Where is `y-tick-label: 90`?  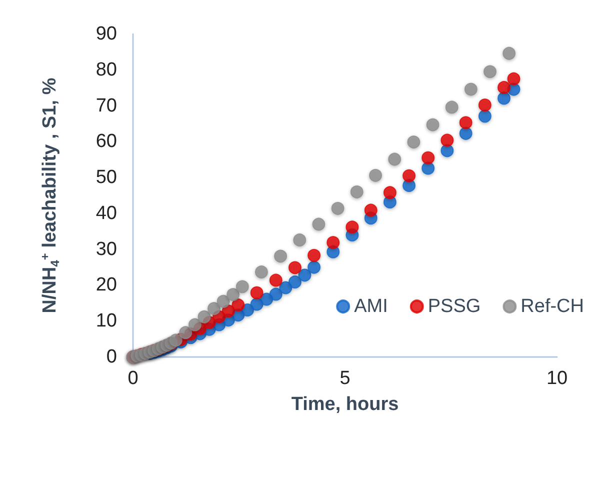
y-tick-label: 90 is located at coordinates (106, 34).